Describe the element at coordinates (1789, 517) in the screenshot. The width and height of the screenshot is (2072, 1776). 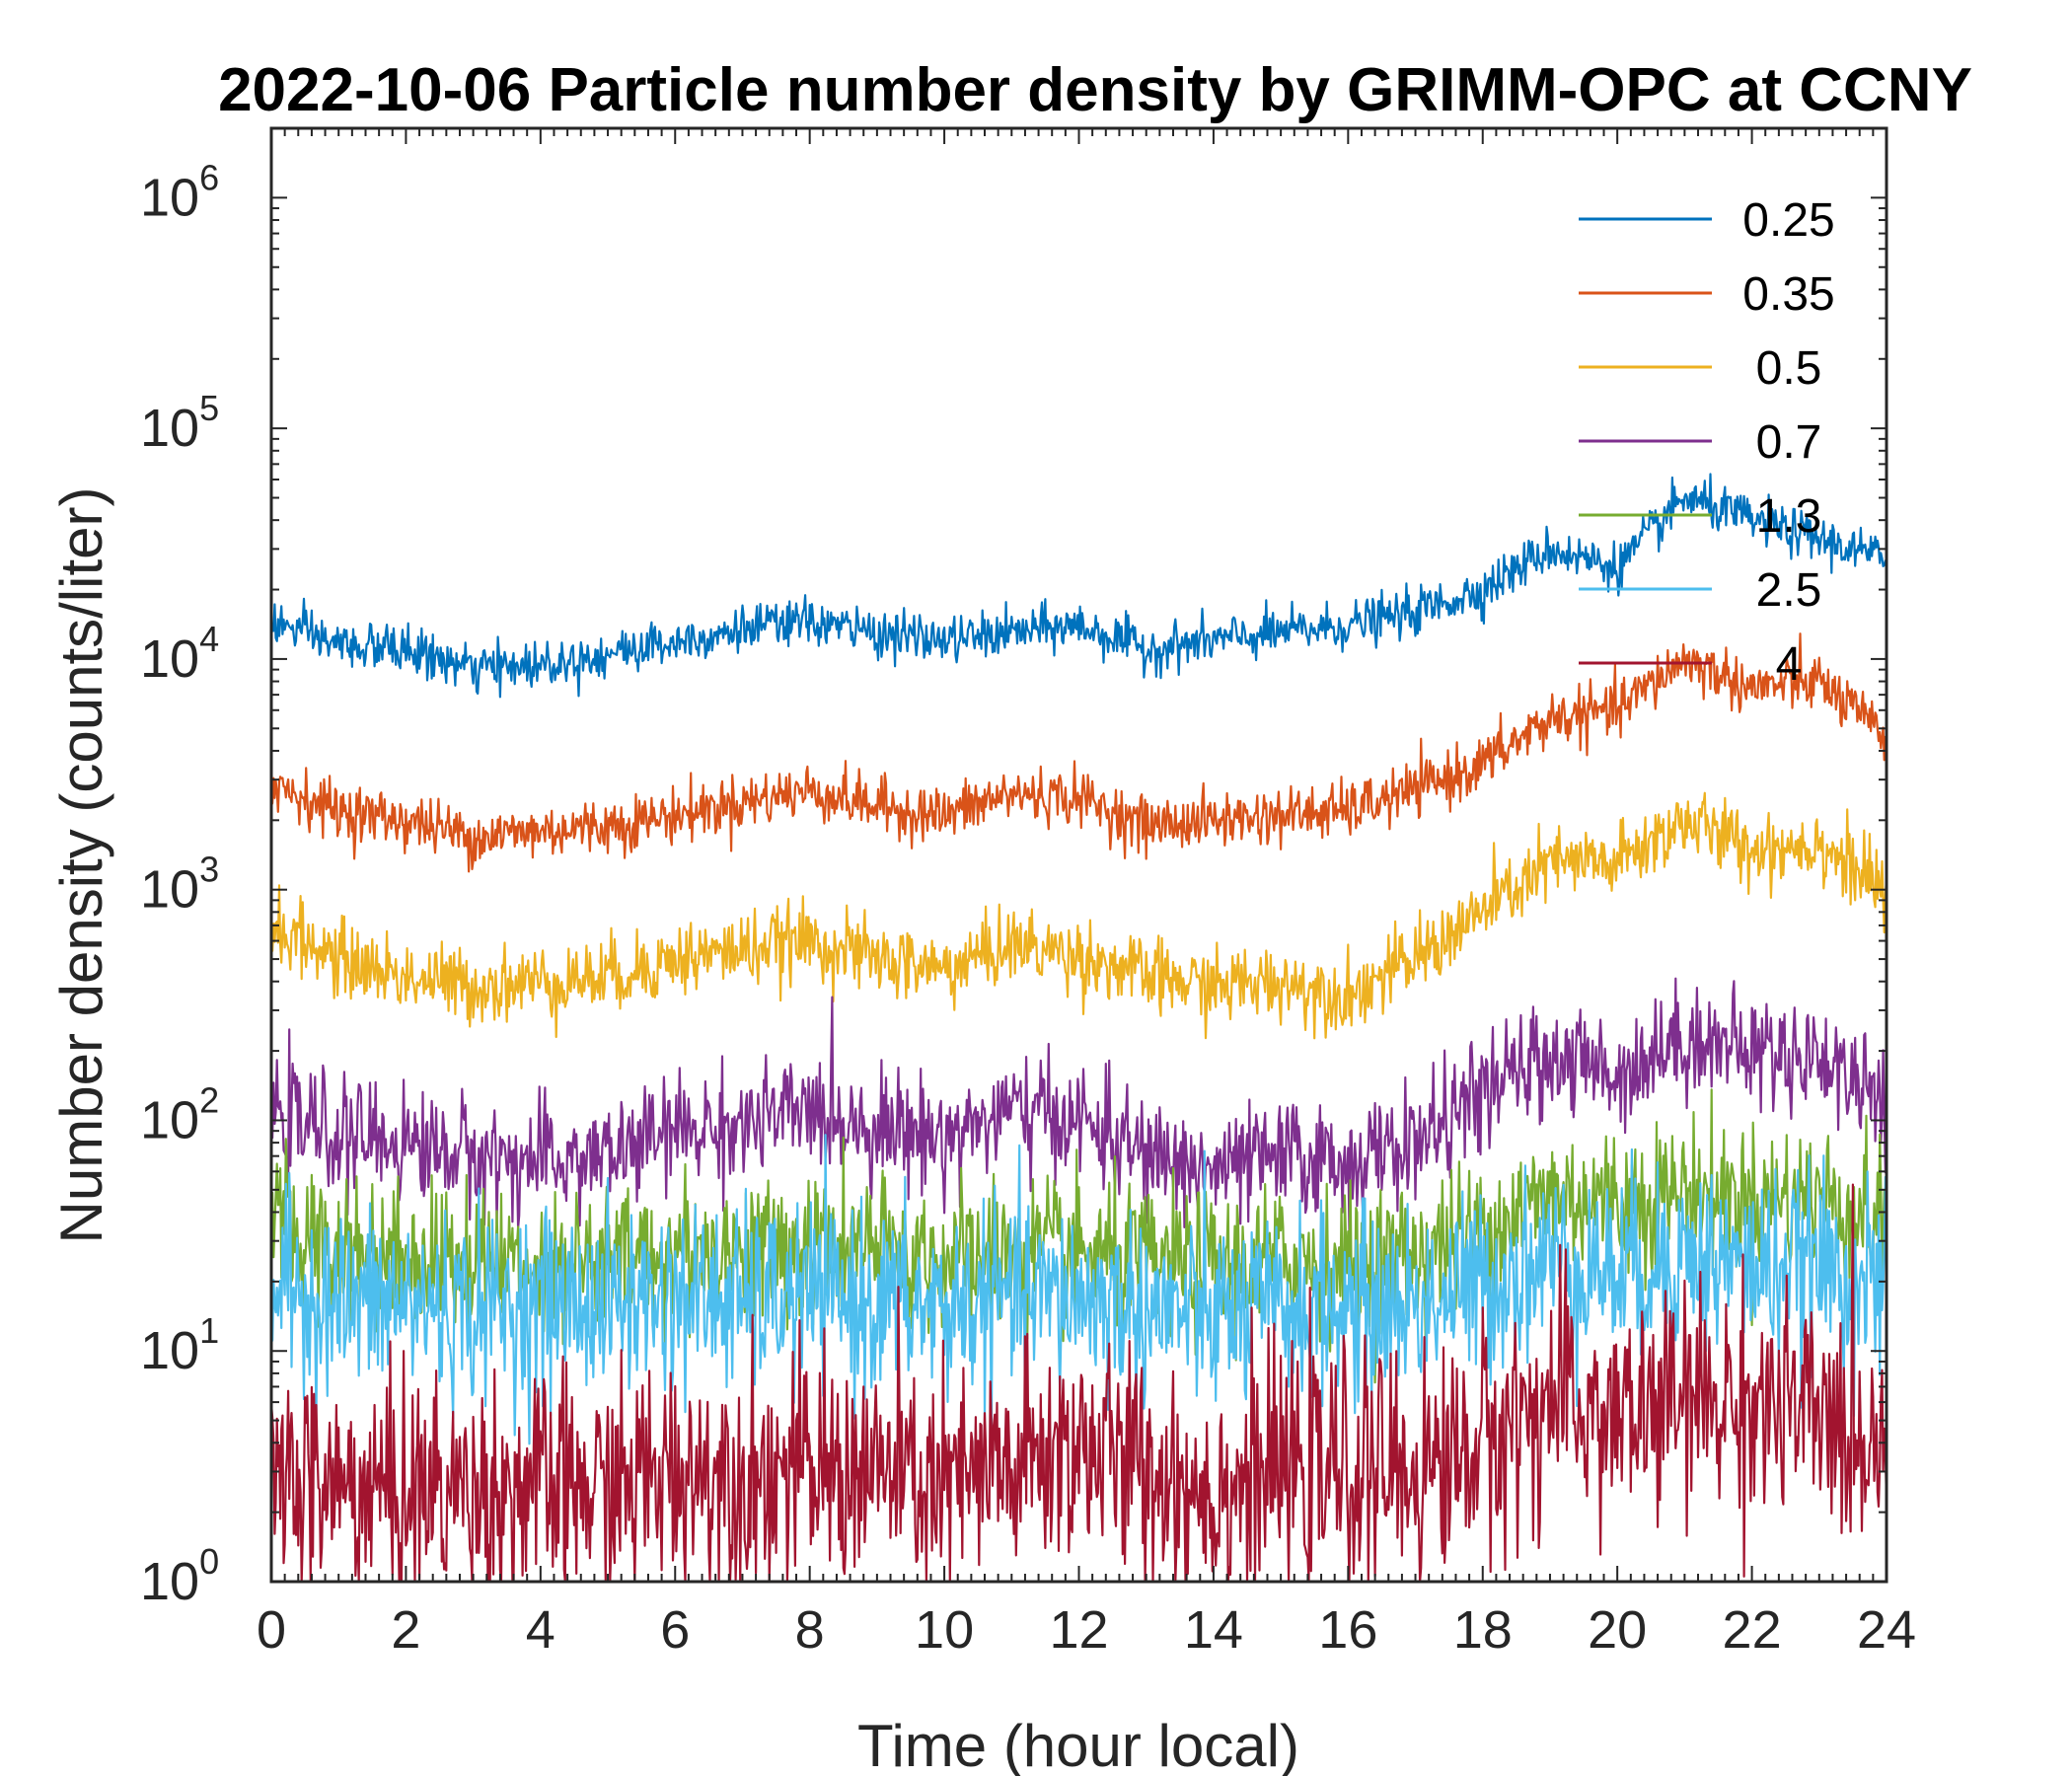
I see `legend-label-4: 1.3` at that location.